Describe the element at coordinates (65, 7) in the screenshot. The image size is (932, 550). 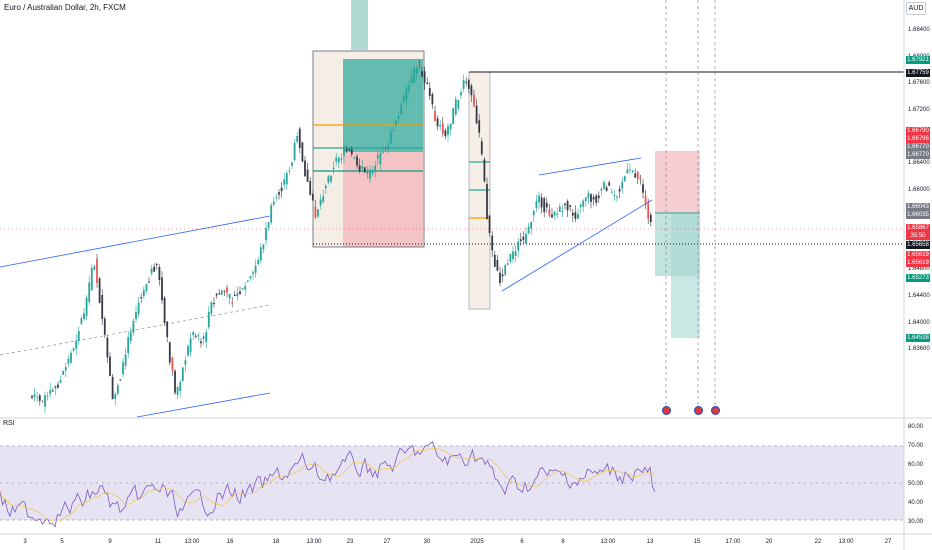
I see `symbol-title: Euro / Australian Dollar, 2h, FXCM` at that location.